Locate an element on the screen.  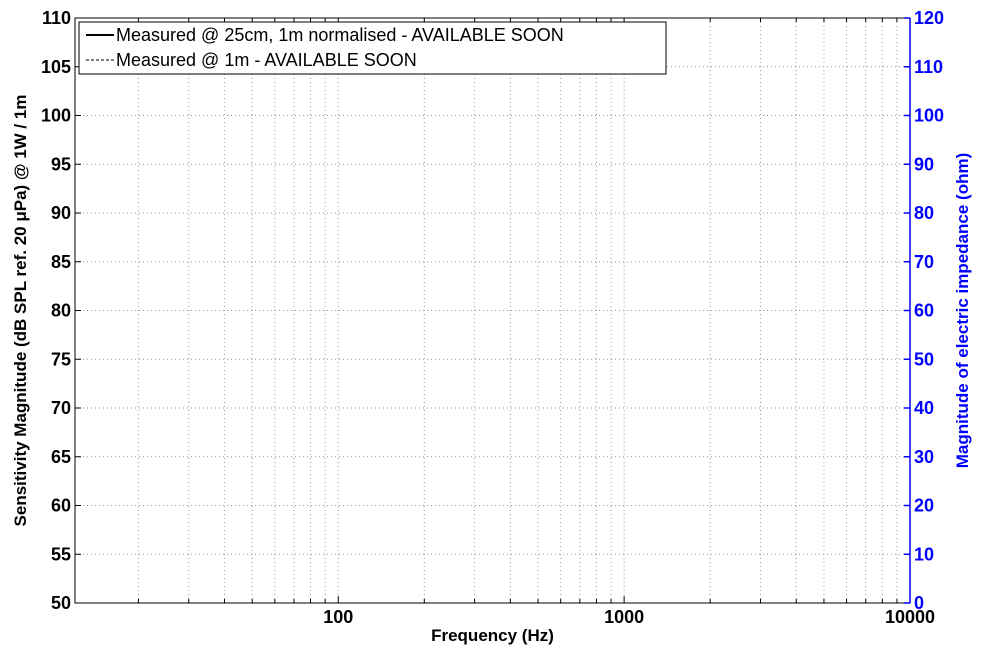
right-y-axis-label: Magnitude of electric impedance (ohm) is located at coordinates (962, 311).